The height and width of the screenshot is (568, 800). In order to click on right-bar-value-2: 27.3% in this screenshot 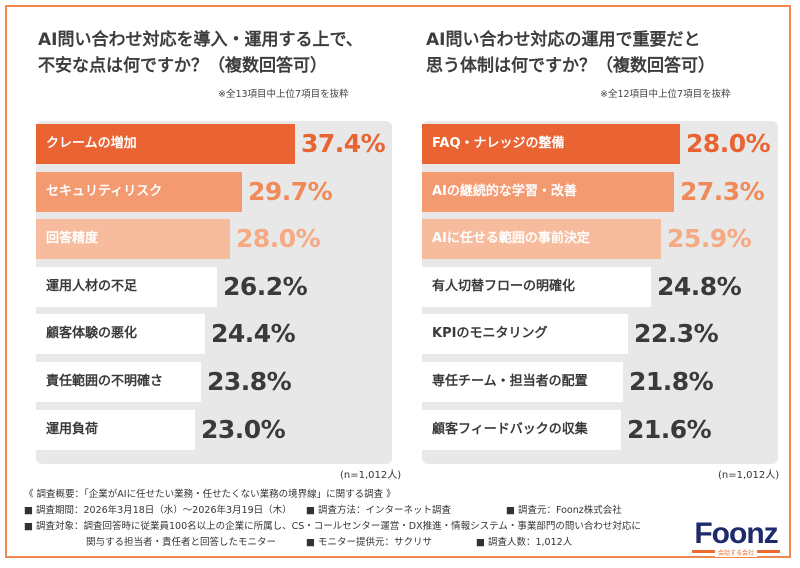, I will do `click(722, 191)`.